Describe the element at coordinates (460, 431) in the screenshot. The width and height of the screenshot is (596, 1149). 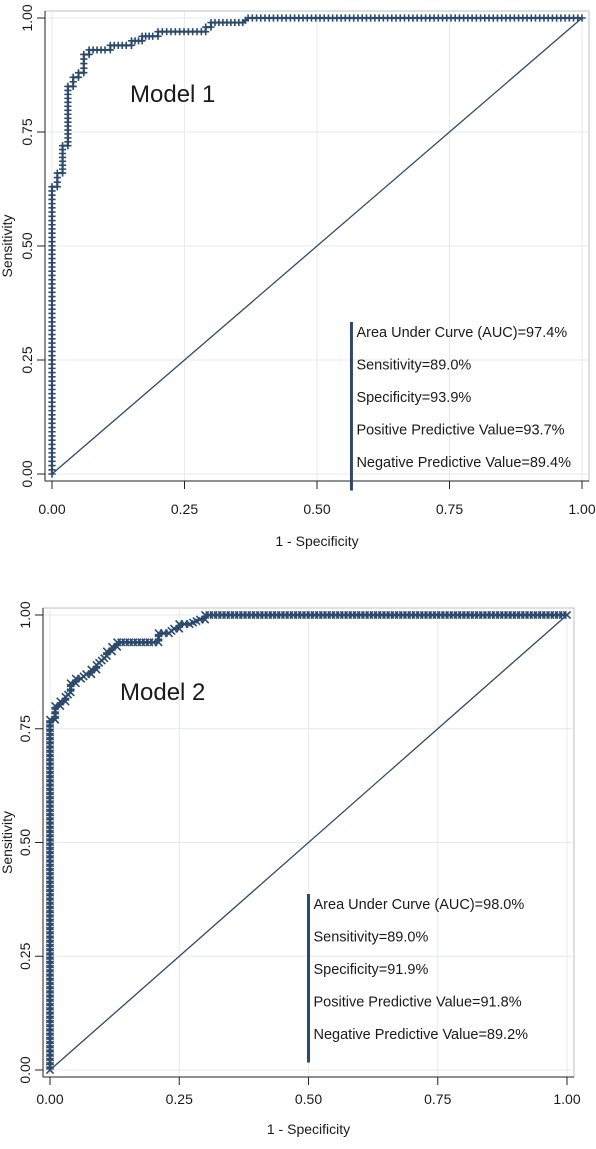
I see `stats-line: Positive Predictive Value=93.7%` at that location.